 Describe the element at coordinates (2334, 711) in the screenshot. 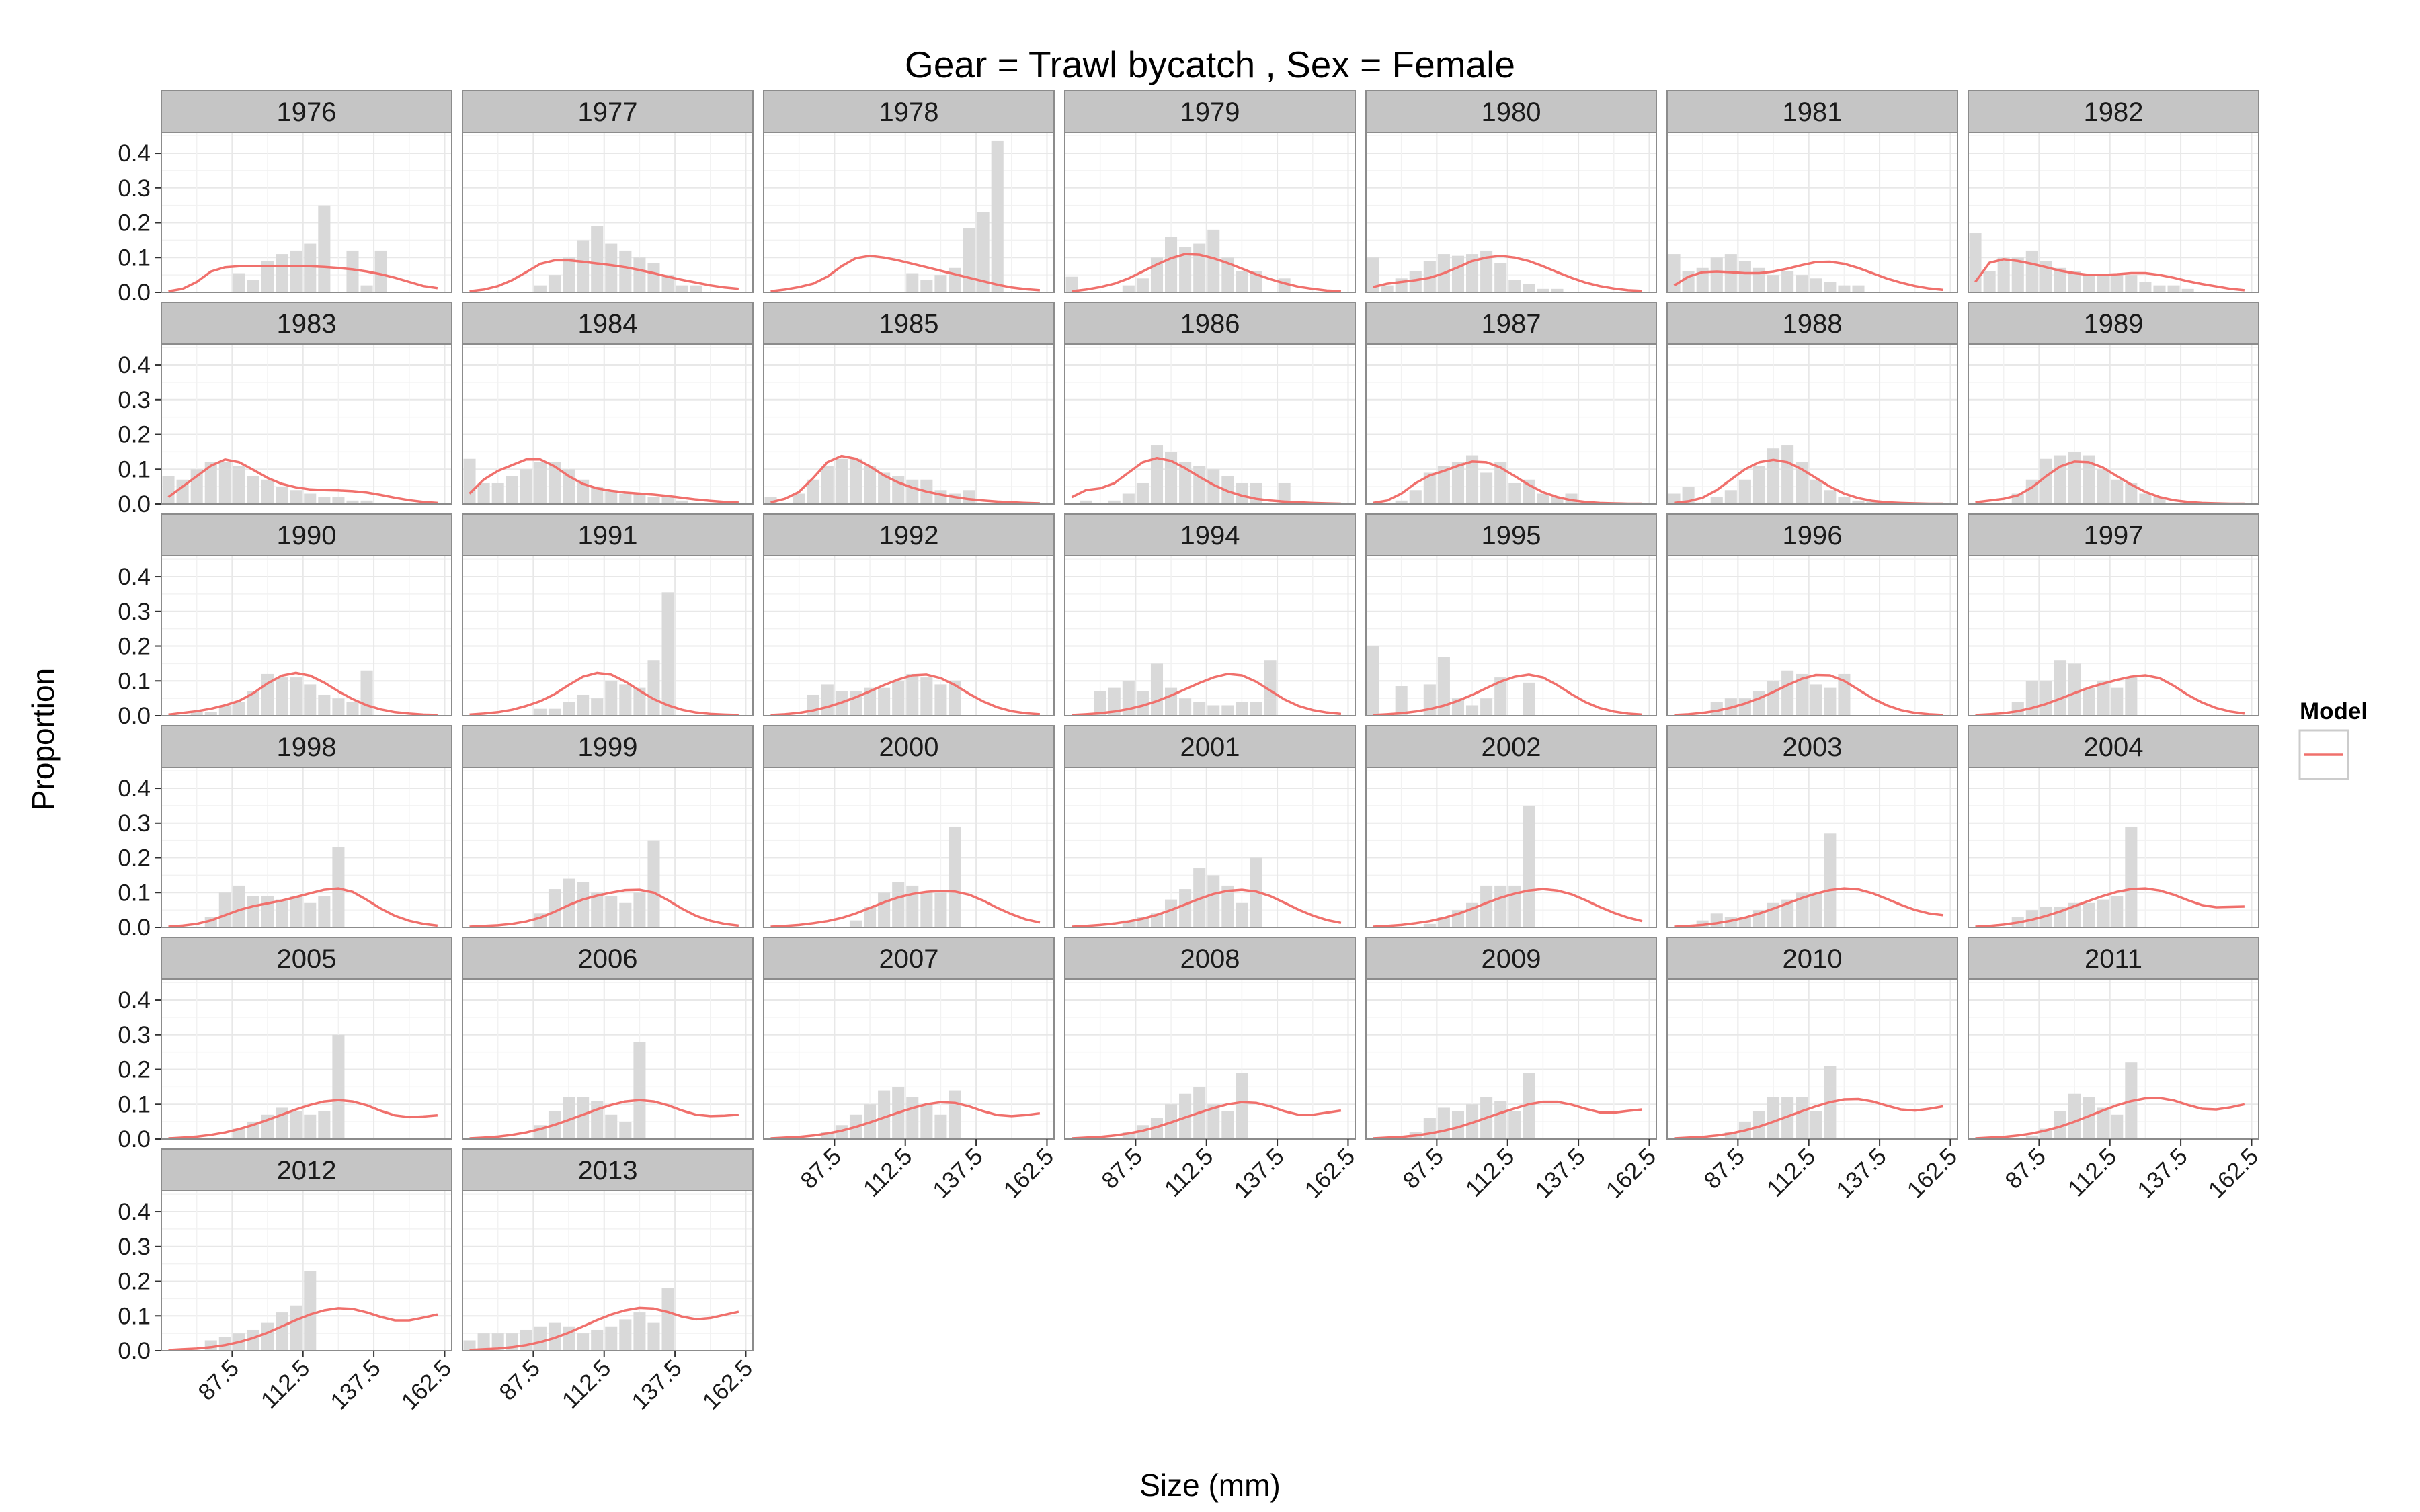

I see `legend-title: Model` at that location.